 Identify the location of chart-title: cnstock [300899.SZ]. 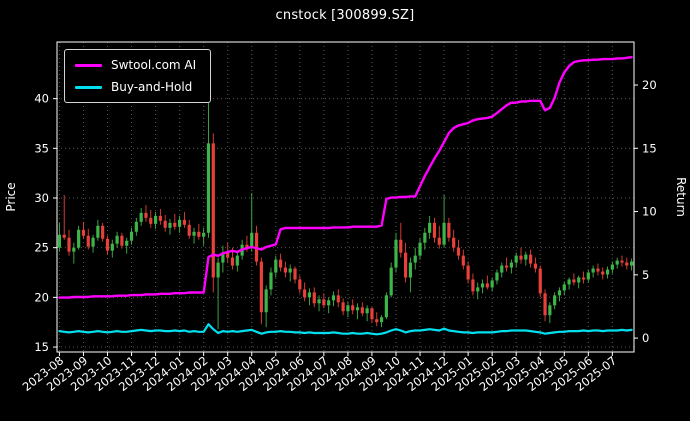
(345, 15).